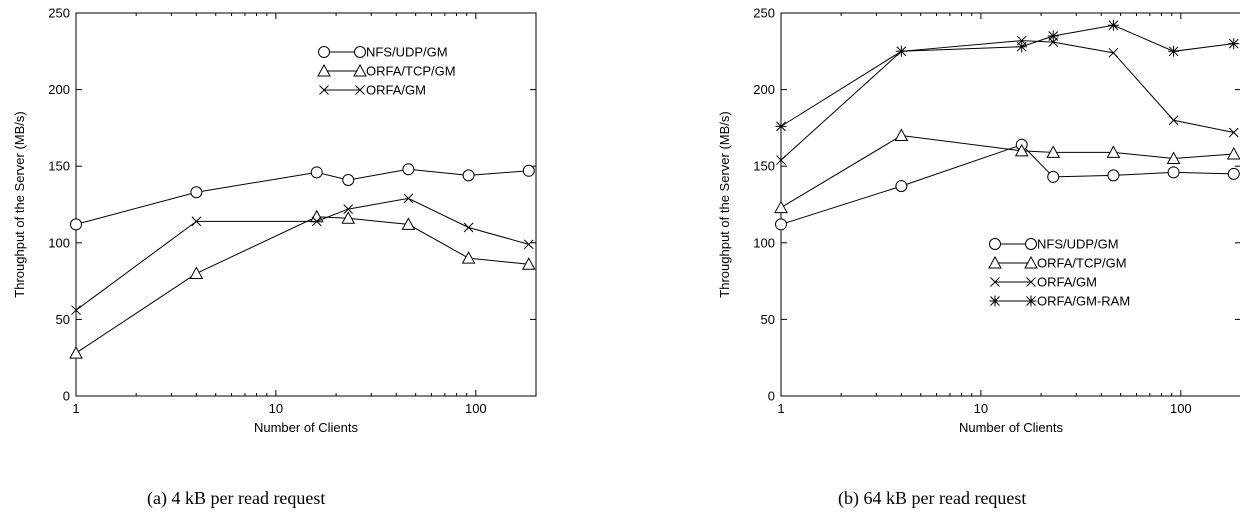  Describe the element at coordinates (396, 90) in the screenshot. I see `chart-a-legend-label: ORFA/GM` at that location.